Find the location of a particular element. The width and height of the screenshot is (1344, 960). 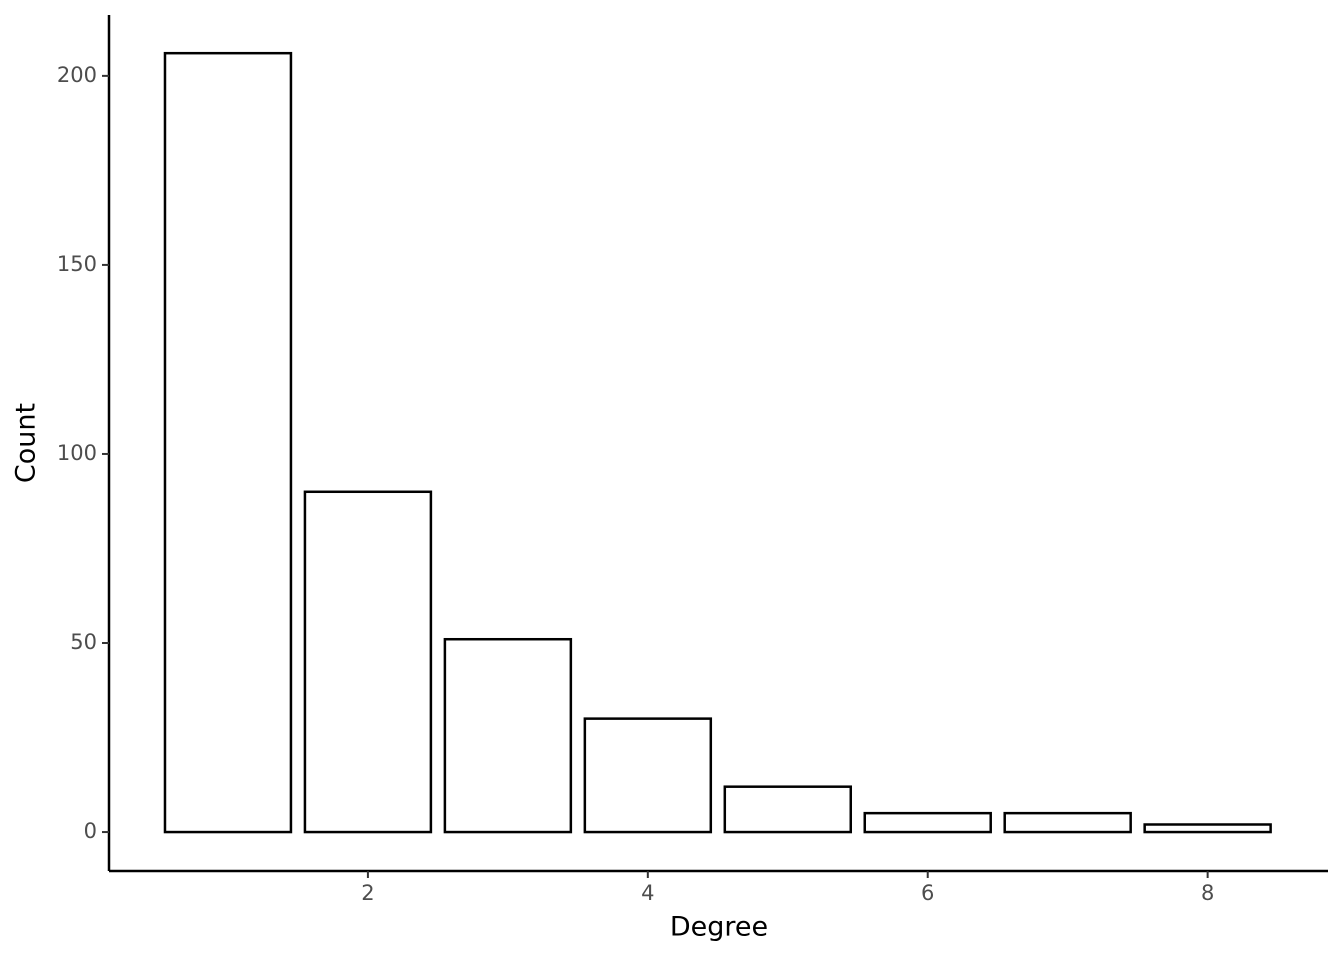

y-tick-label: 50 is located at coordinates (83, 642).